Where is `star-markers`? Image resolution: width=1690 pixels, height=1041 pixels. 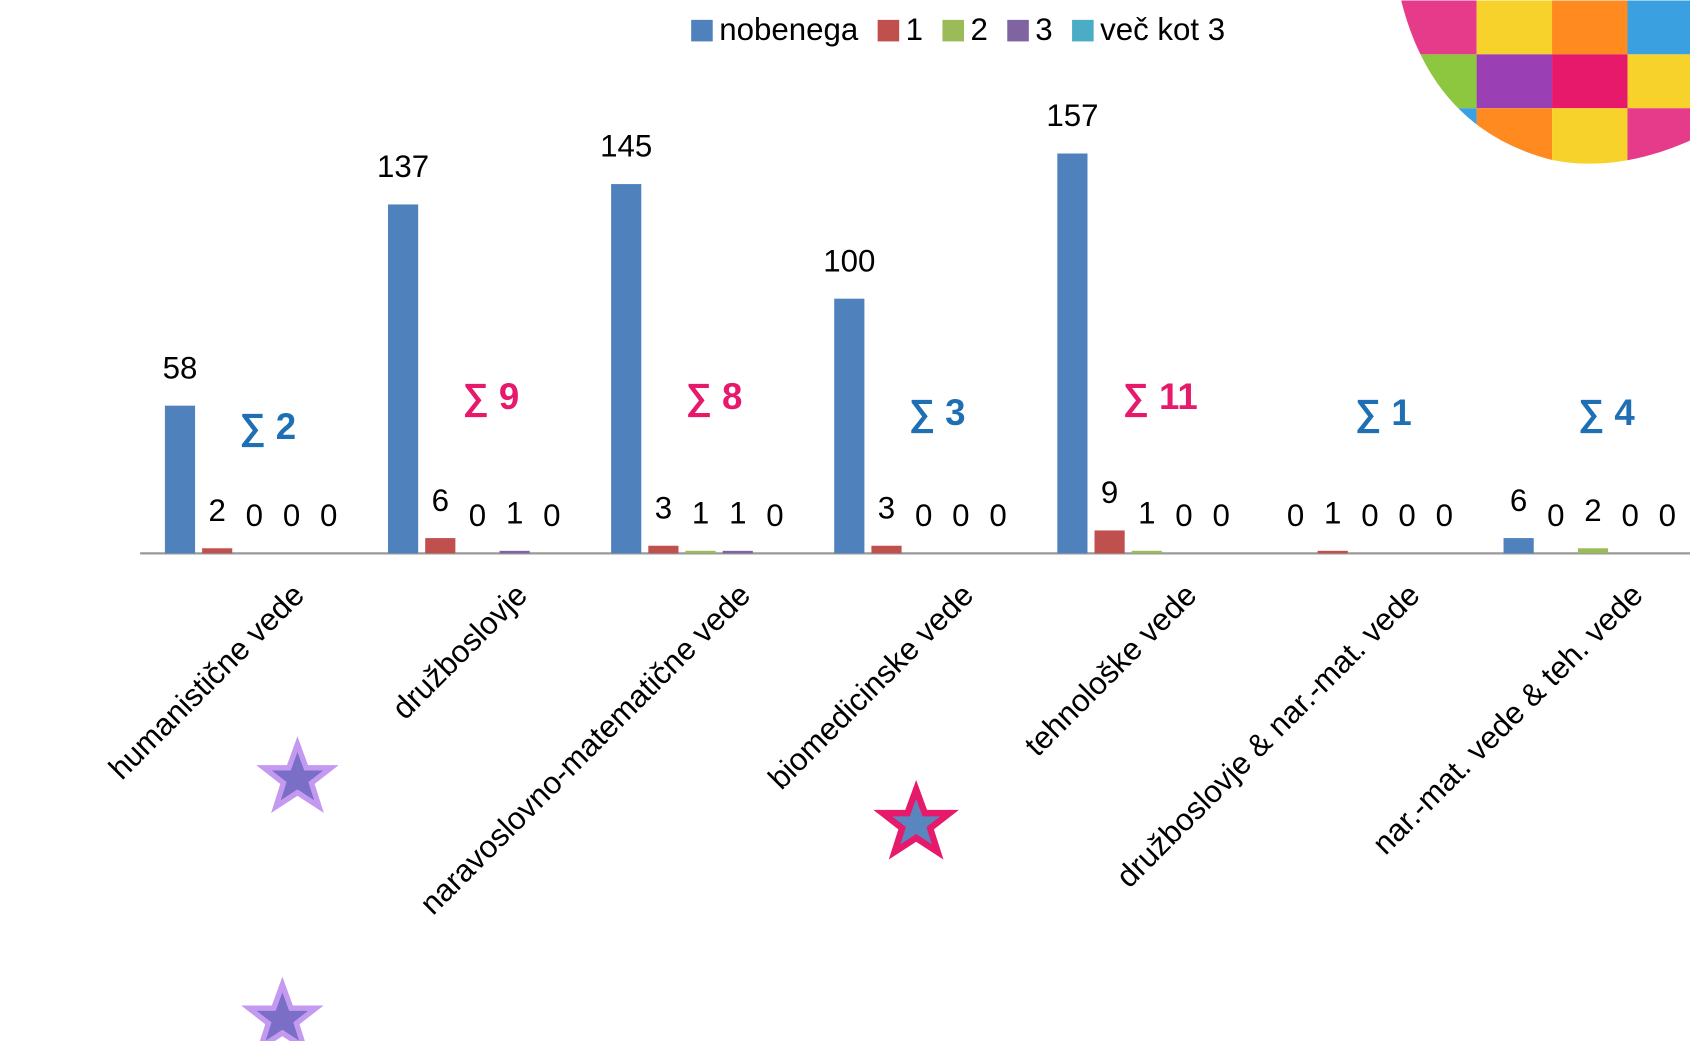 star-markers is located at coordinates (600, 888).